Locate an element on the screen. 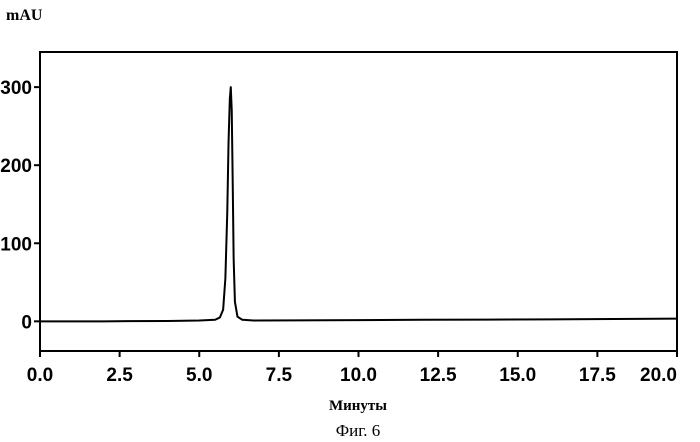 The image size is (700, 442). y-tick-label: 100 is located at coordinates (16, 244).